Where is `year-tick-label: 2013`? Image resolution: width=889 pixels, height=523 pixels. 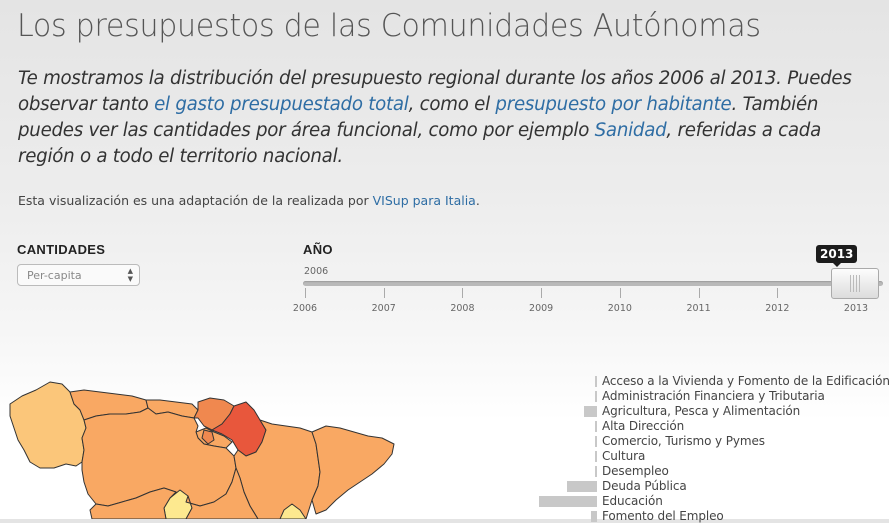 year-tick-label: 2013 is located at coordinates (856, 308).